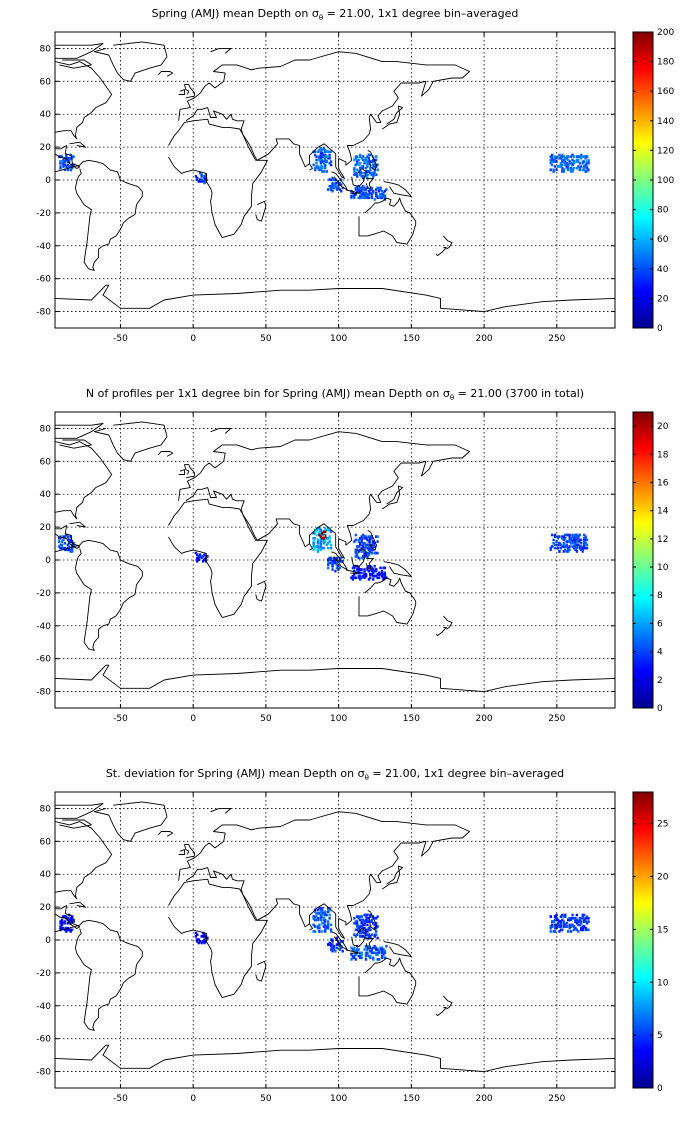 This screenshot has height=1140, width=696. I want to click on x-tick-label: 200, so click(483, 1099).